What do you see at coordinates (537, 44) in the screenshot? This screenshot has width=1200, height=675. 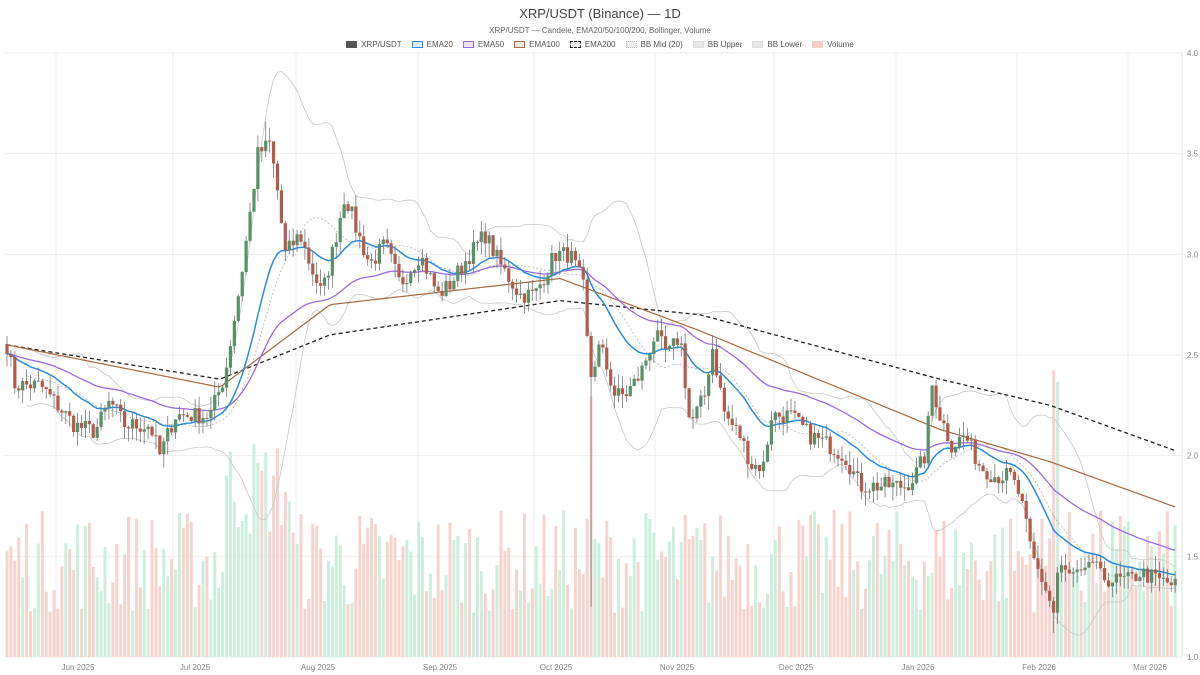 I see `legend-item-ema100: EMA100` at bounding box center [537, 44].